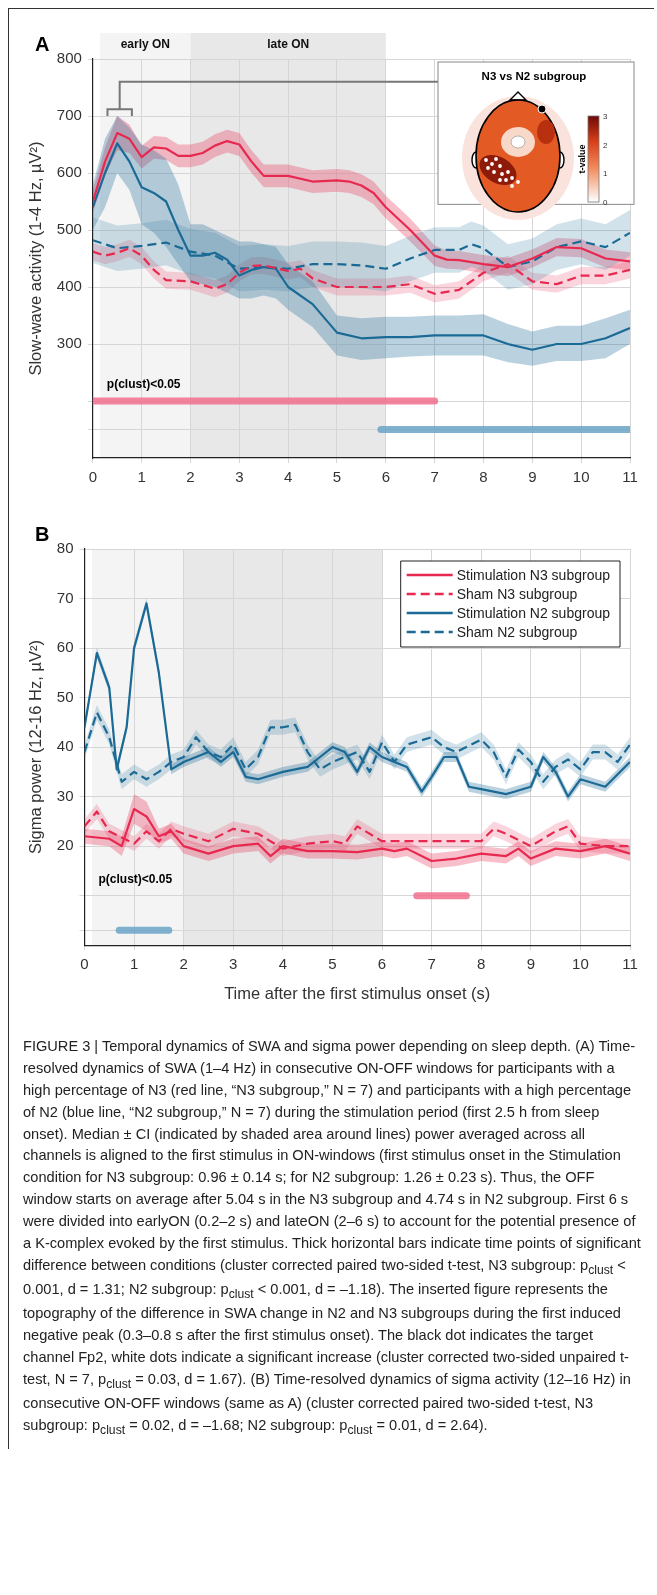  I want to click on y-tick-label: 400, so click(69, 286).